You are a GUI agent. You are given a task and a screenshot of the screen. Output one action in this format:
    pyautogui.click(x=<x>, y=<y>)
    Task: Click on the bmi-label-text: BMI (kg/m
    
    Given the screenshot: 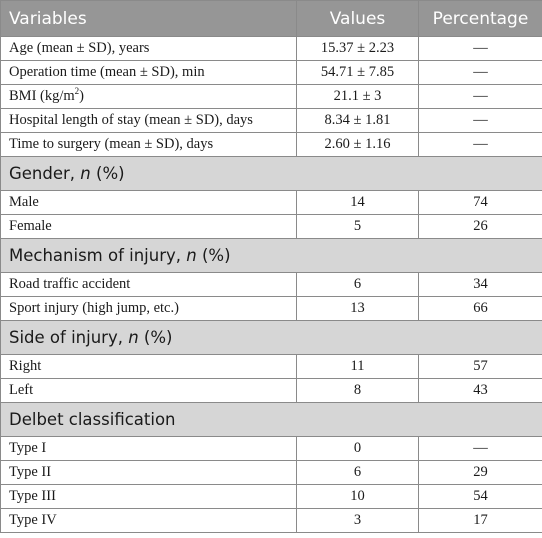 What is the action you would take?
    pyautogui.click(x=42, y=96)
    